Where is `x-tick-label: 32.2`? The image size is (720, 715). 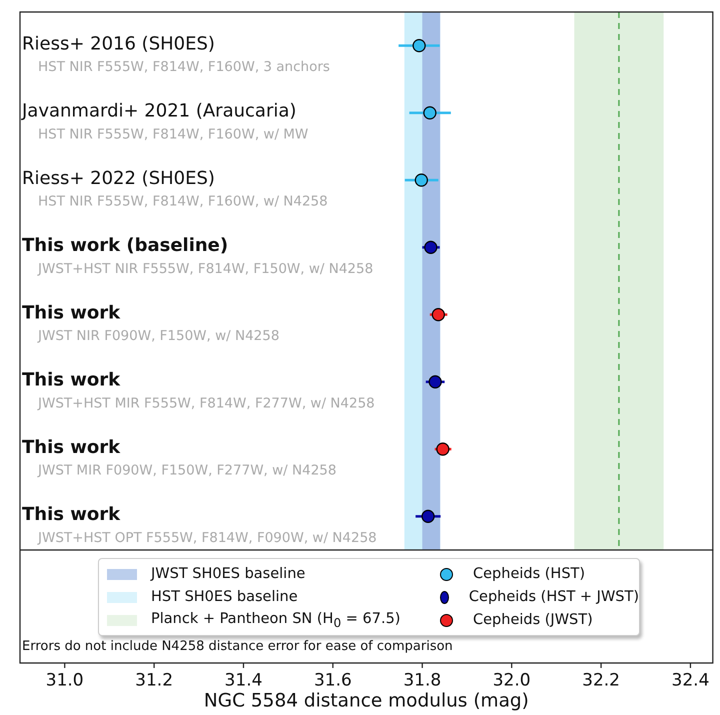
x-tick-label: 32.2 is located at coordinates (601, 680).